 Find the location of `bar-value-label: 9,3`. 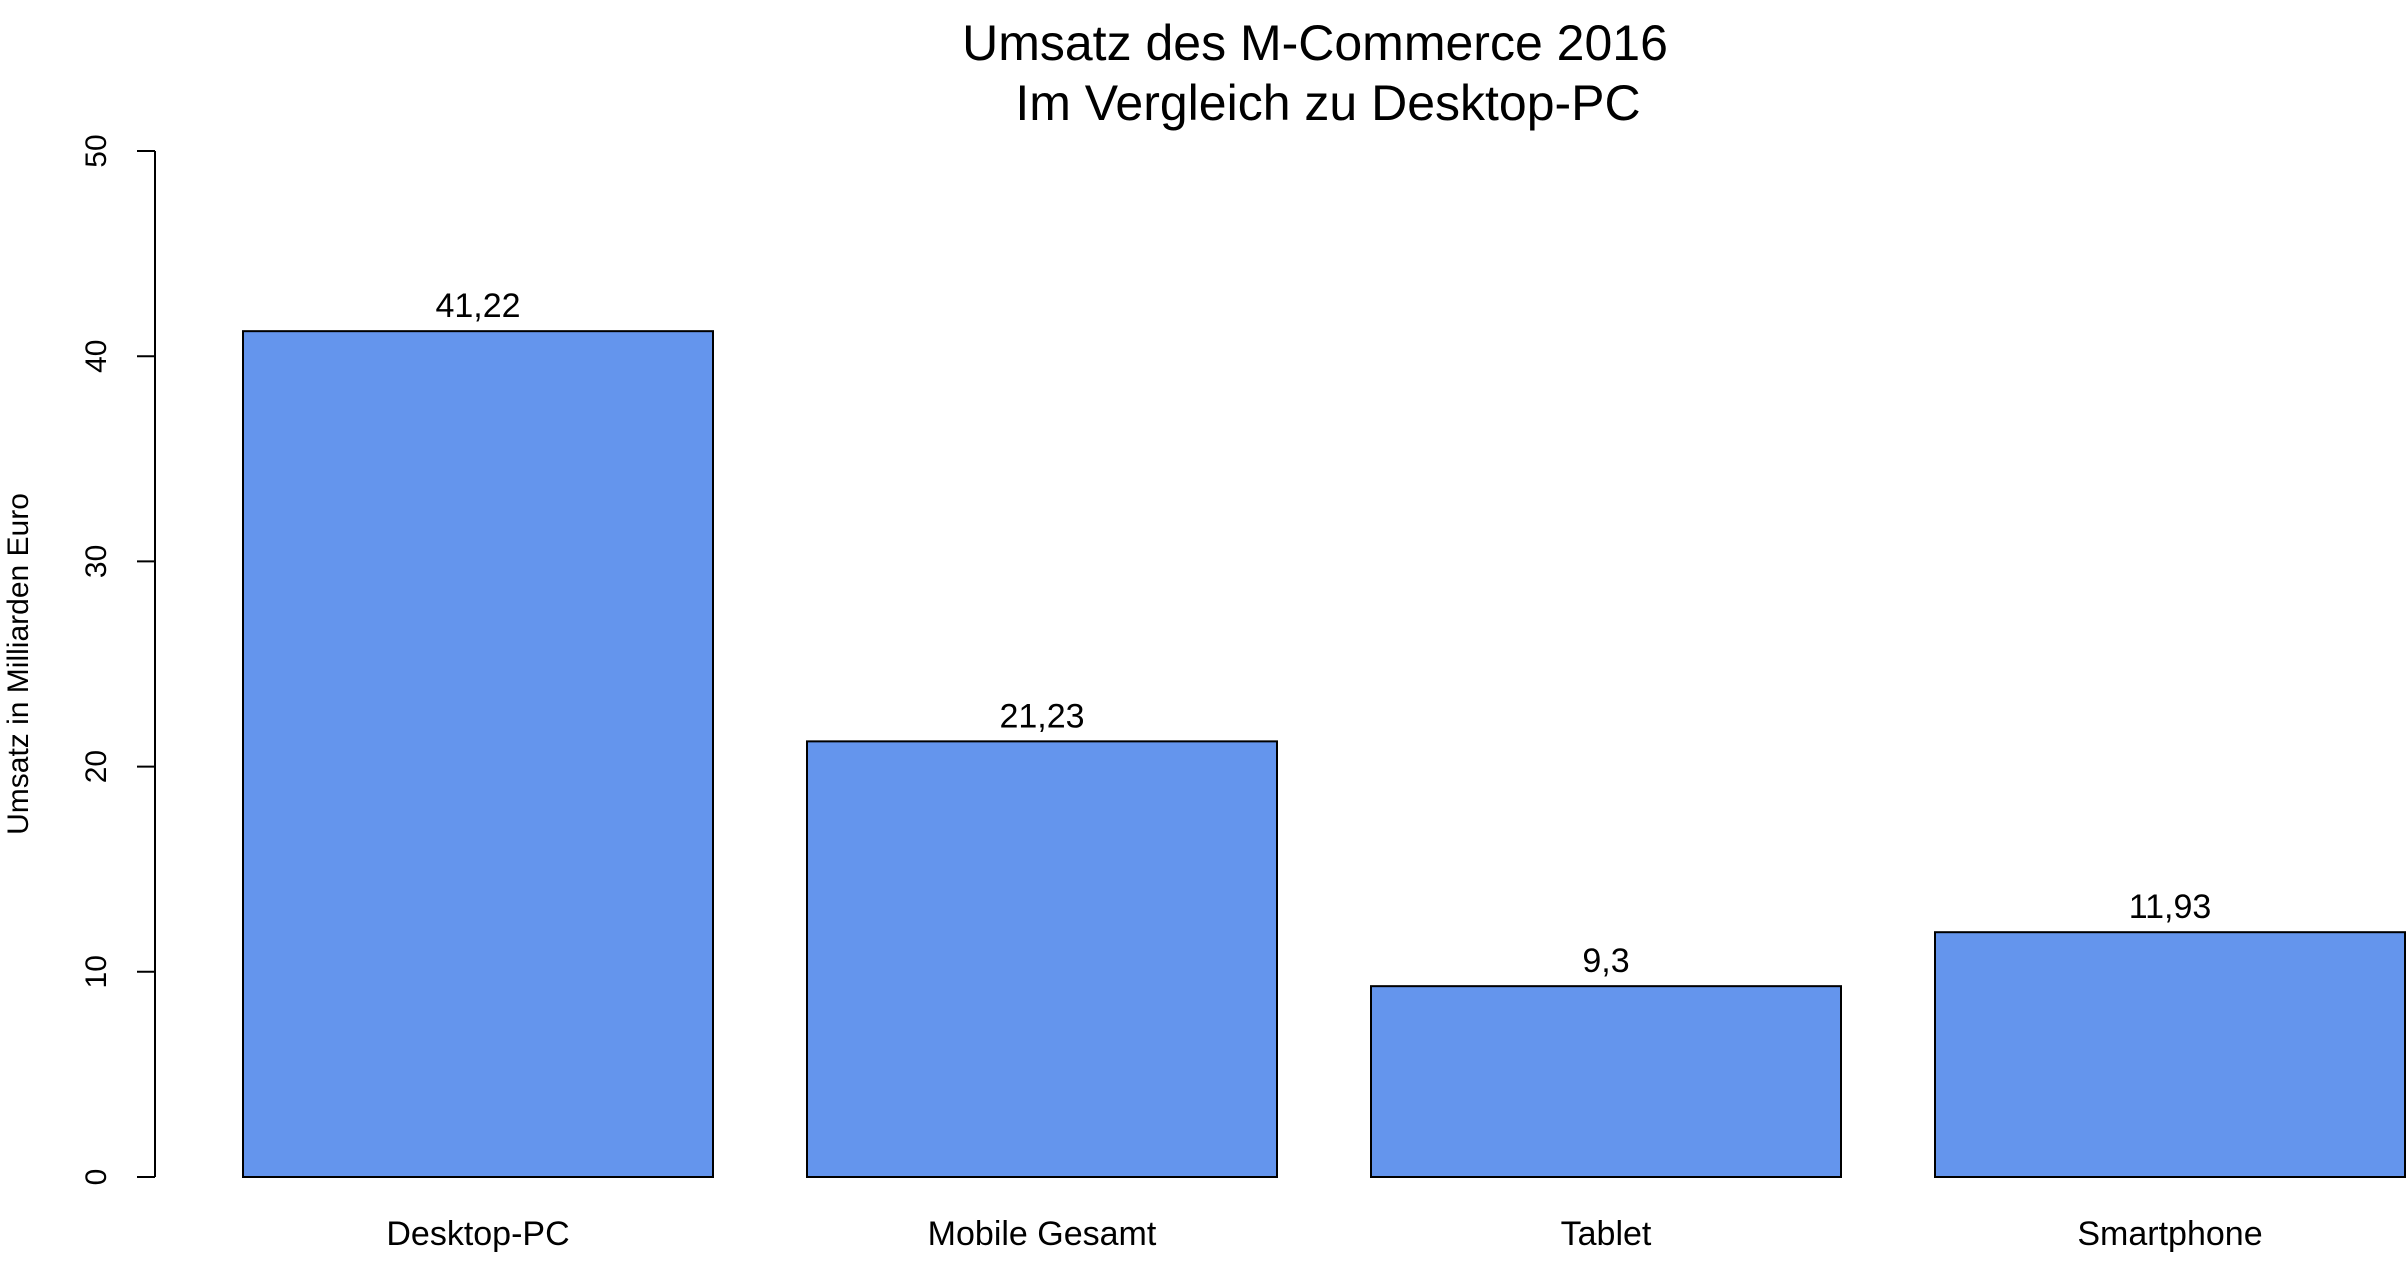

bar-value-label: 9,3 is located at coordinates (1605, 961).